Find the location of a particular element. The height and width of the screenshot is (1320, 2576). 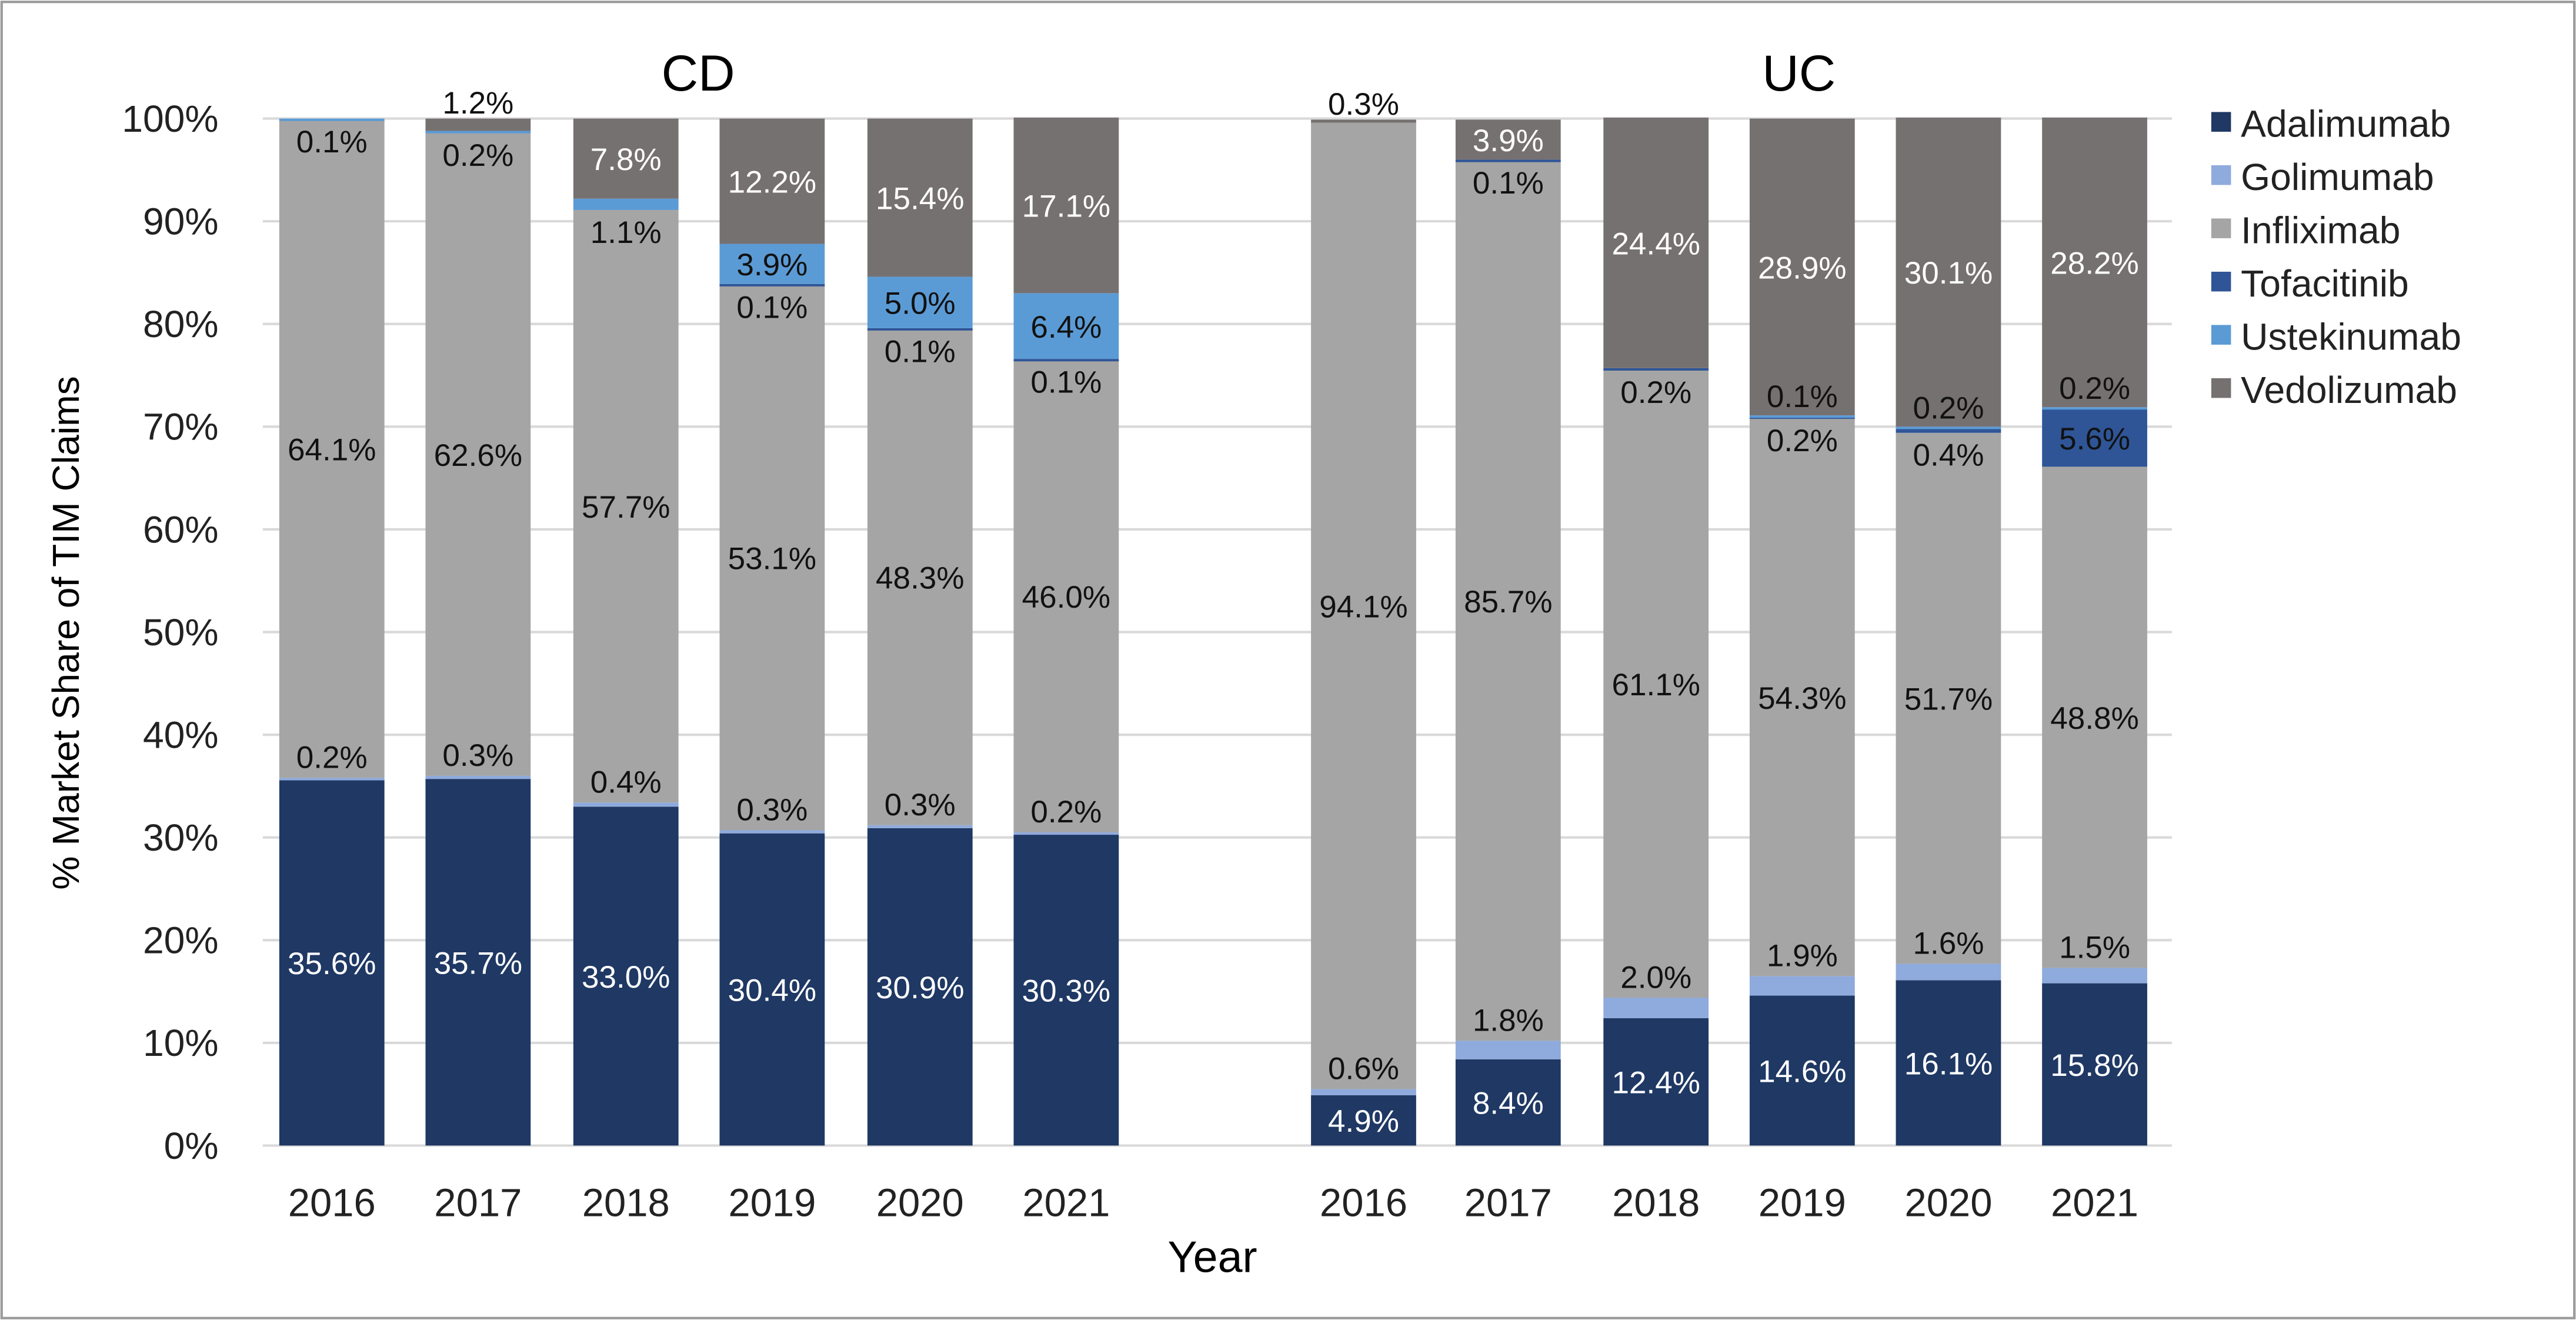

data-label: 16.1% is located at coordinates (1948, 1063).